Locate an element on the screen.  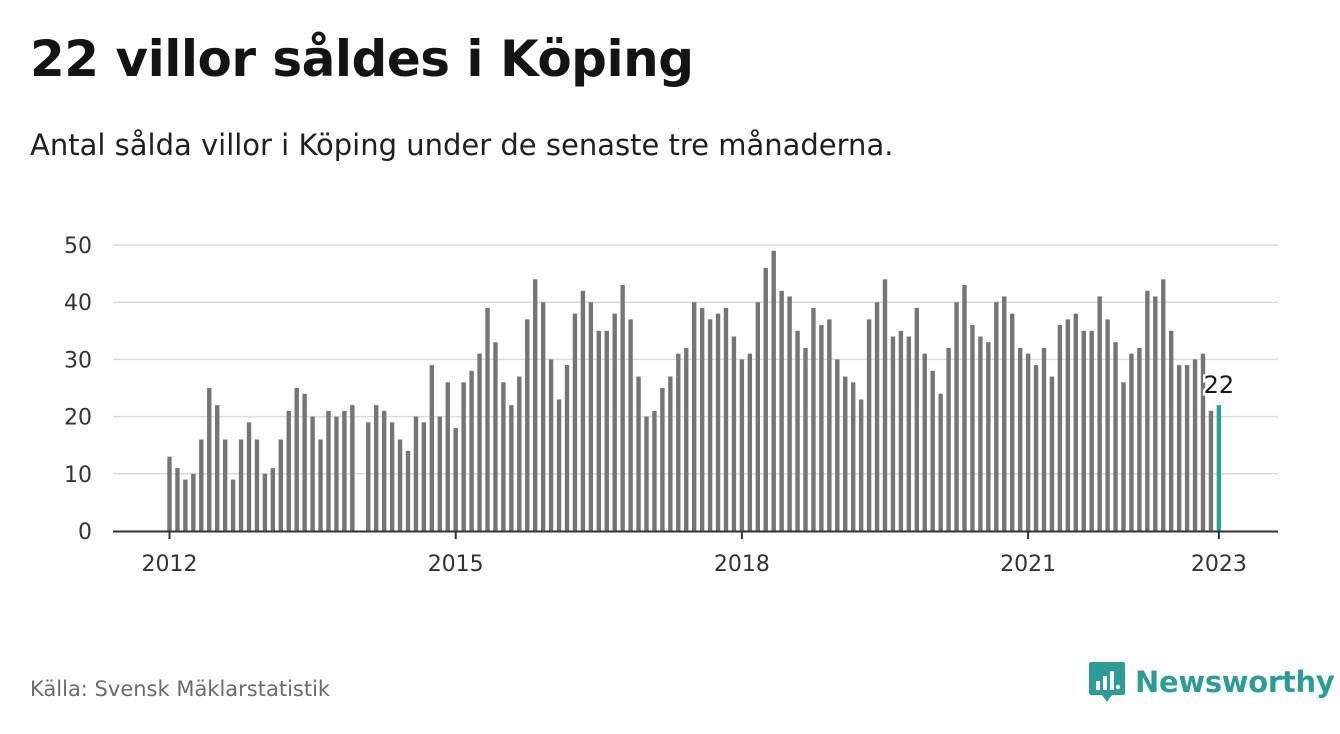
page-title: 22 villor såldes i Köping is located at coordinates (362, 59).